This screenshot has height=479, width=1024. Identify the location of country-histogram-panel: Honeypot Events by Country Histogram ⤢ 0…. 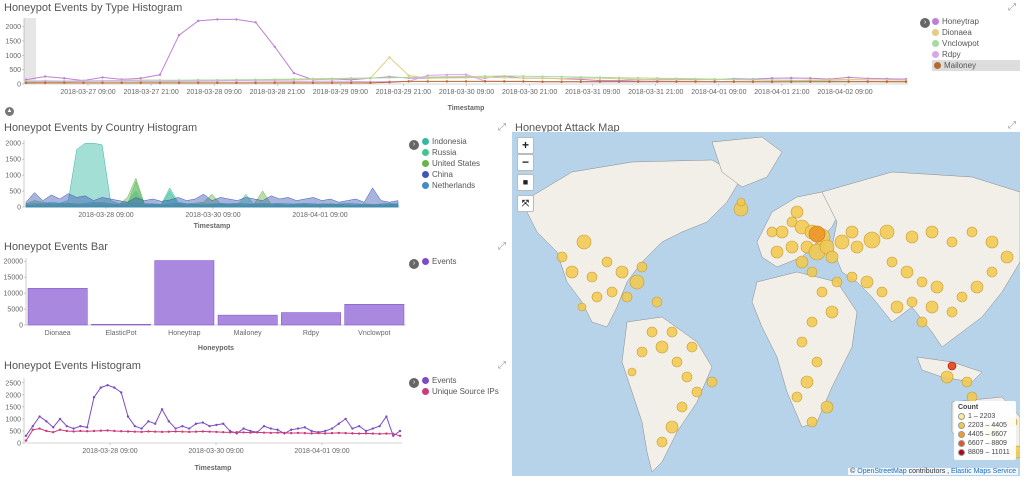
(255, 179).